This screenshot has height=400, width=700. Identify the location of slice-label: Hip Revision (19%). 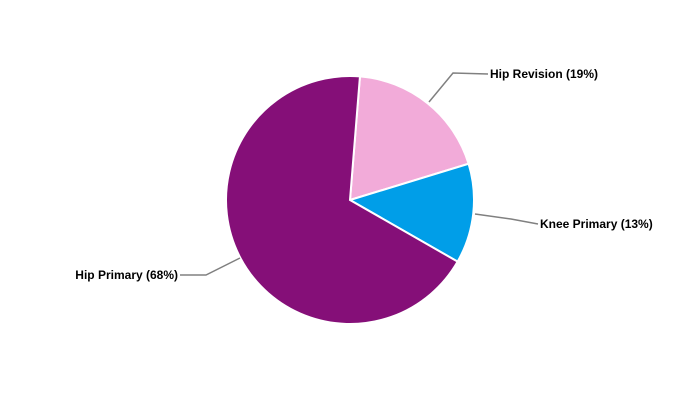
(544, 74).